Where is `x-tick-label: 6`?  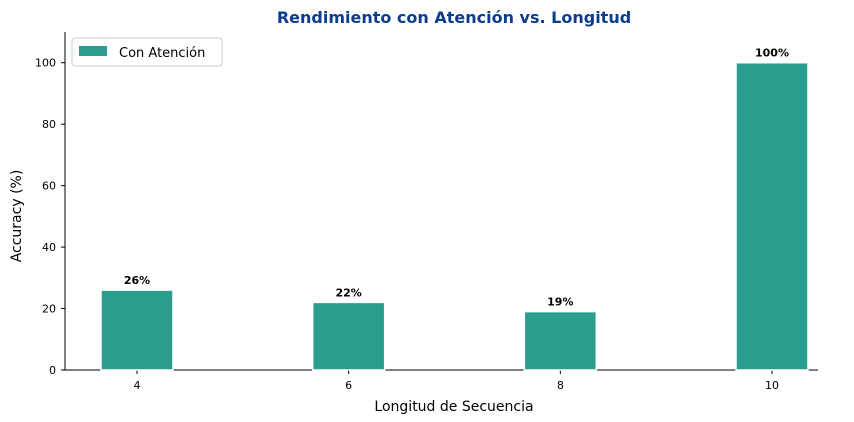
x-tick-label: 6 is located at coordinates (348, 385).